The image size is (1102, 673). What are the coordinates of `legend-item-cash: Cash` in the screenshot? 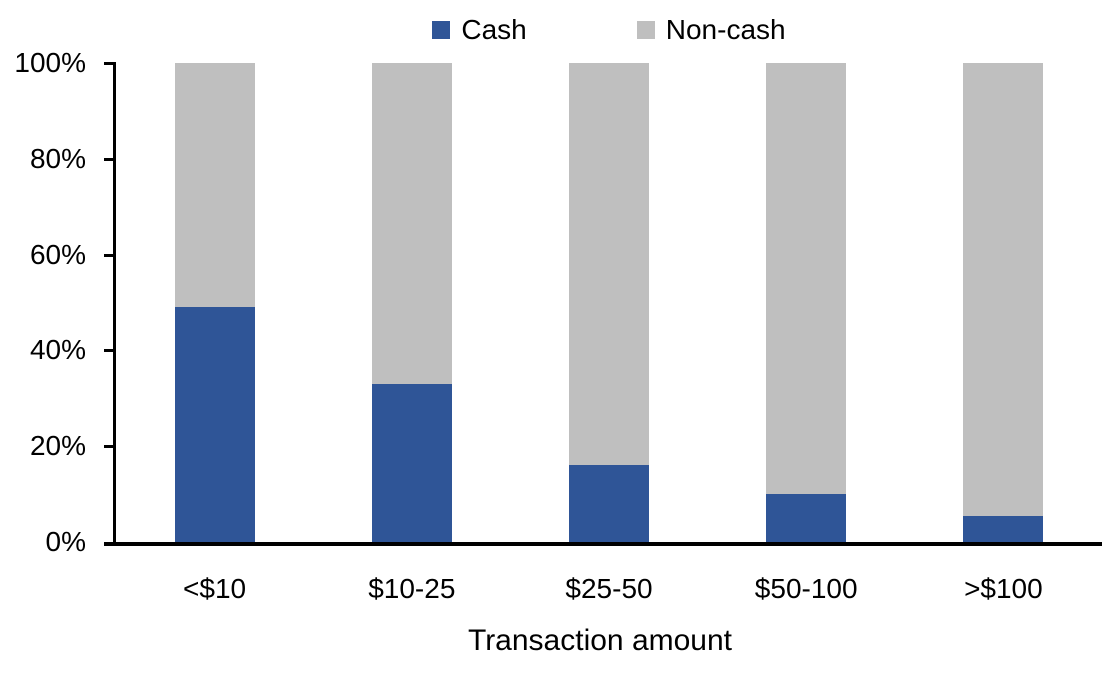 It's located at (479, 30).